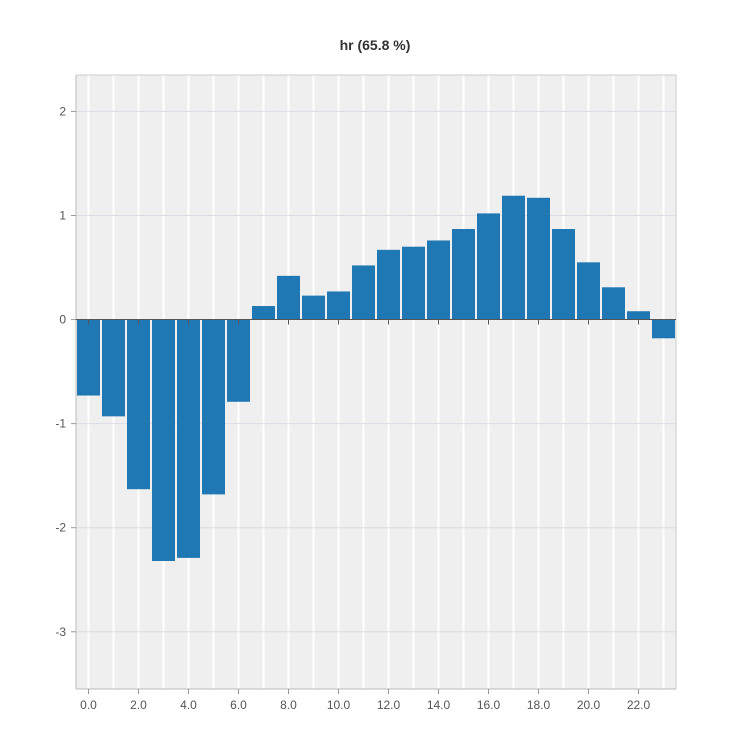  Describe the element at coordinates (60, 632) in the screenshot. I see `y-tick-label: -3` at that location.